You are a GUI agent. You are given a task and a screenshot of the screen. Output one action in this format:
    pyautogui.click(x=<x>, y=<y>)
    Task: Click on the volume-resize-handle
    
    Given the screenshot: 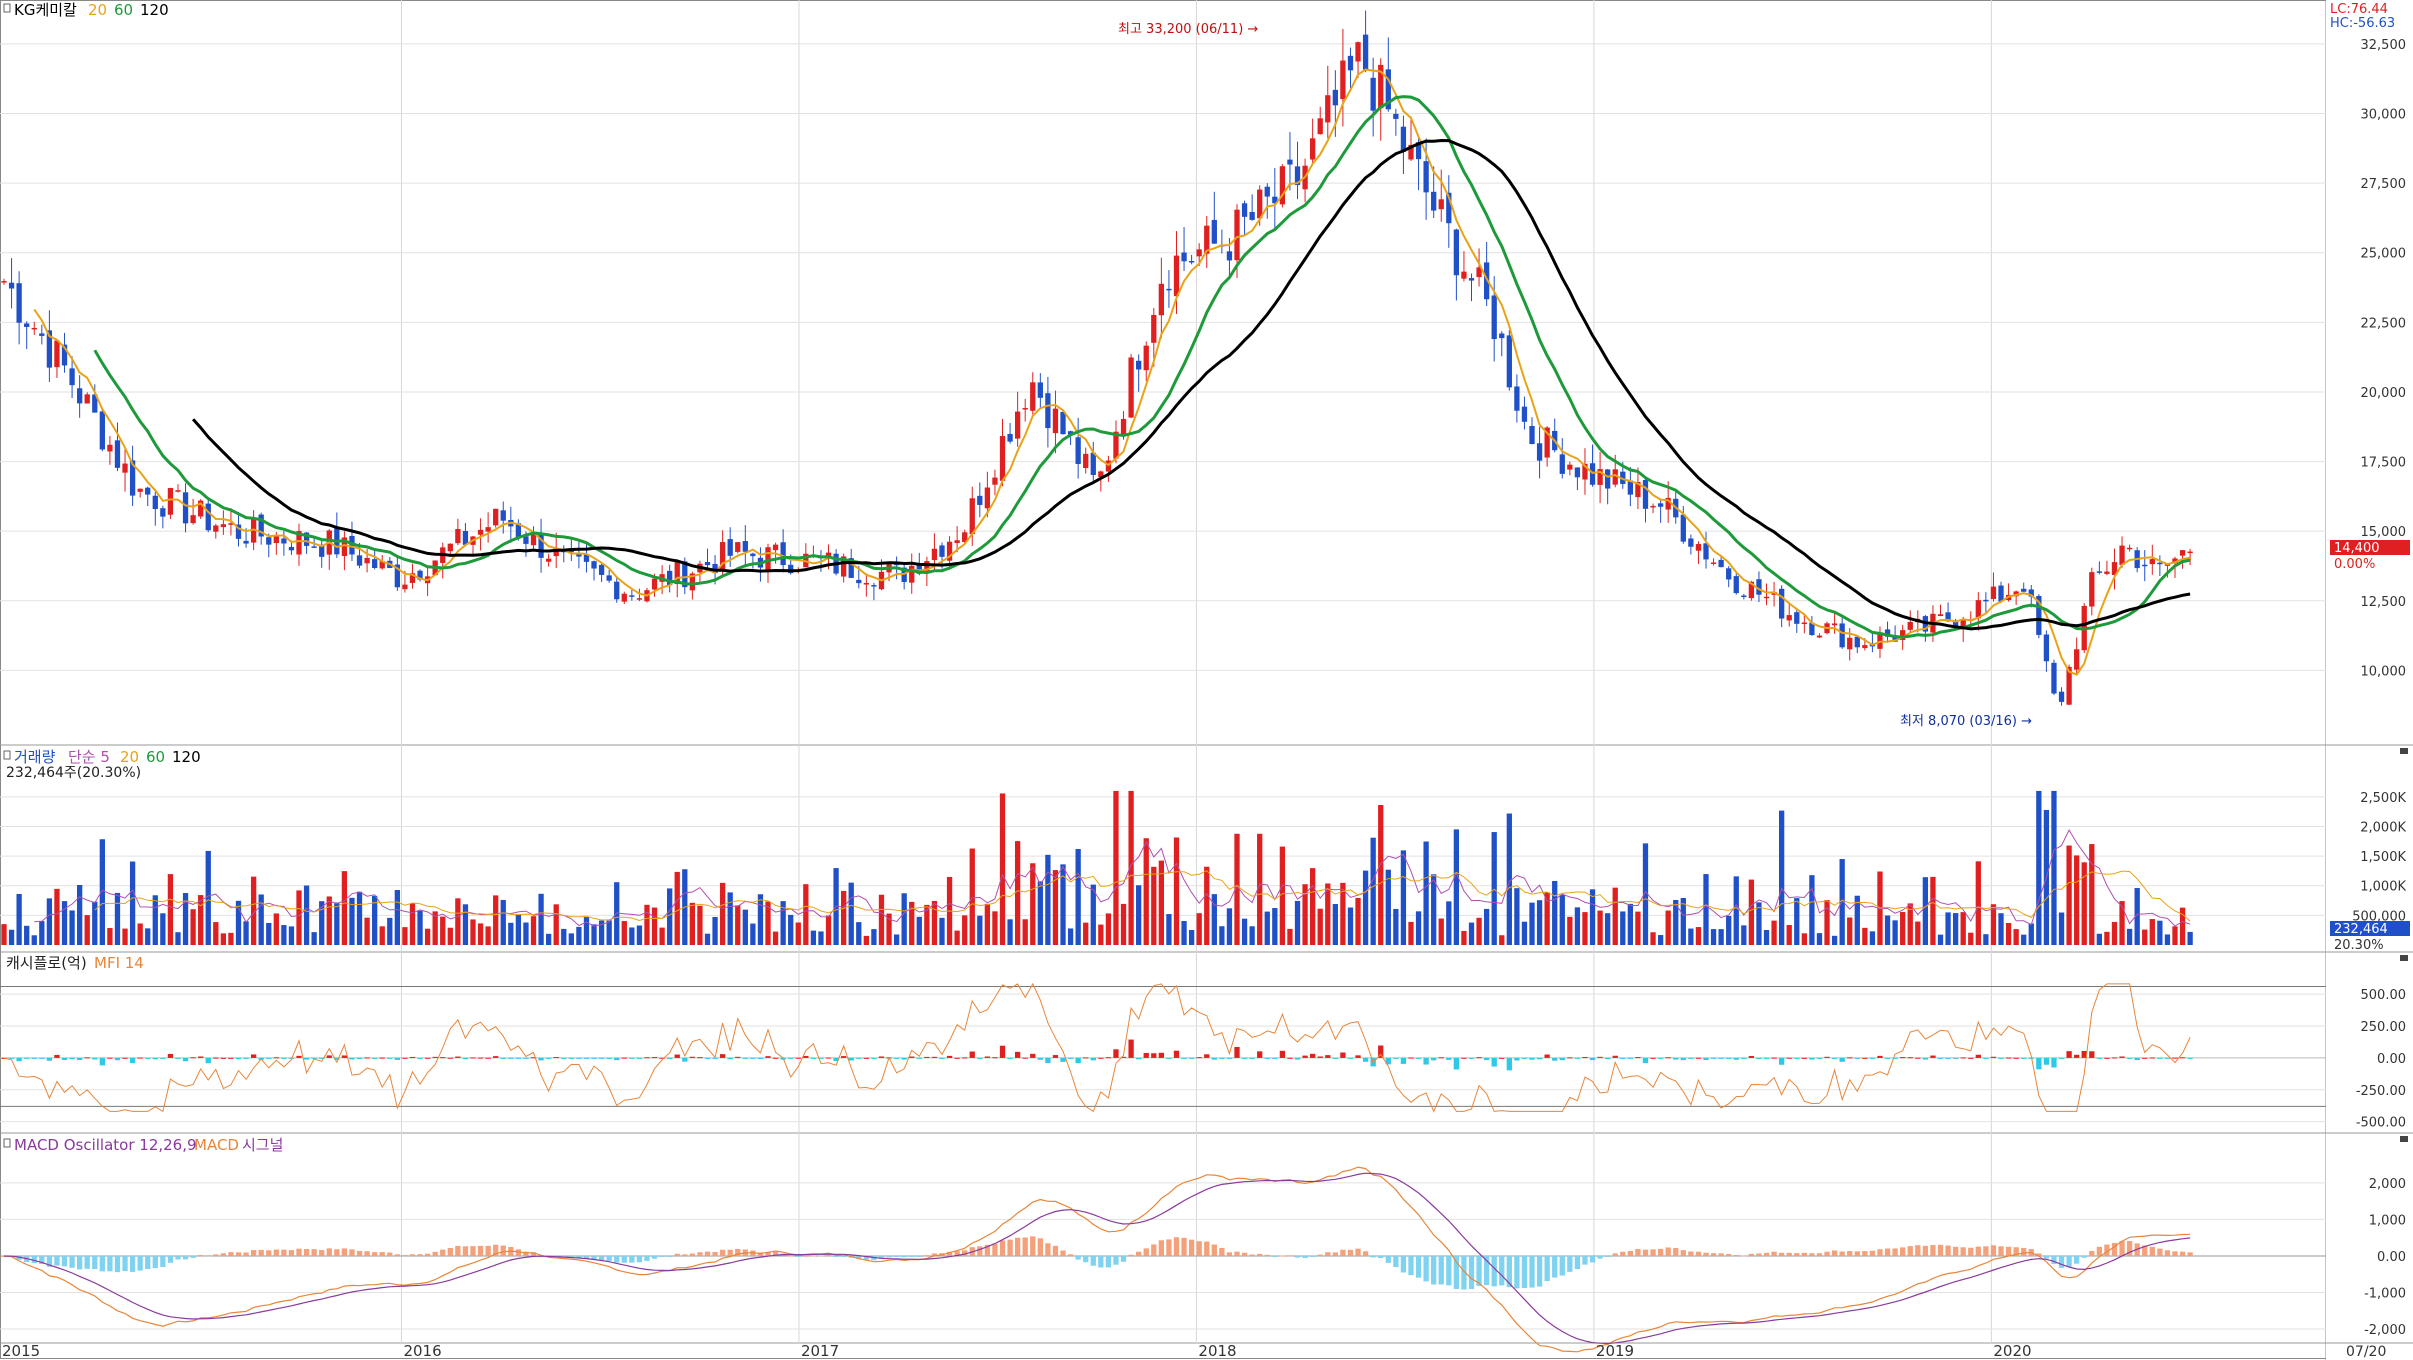 What is the action you would take?
    pyautogui.click(x=2404, y=751)
    